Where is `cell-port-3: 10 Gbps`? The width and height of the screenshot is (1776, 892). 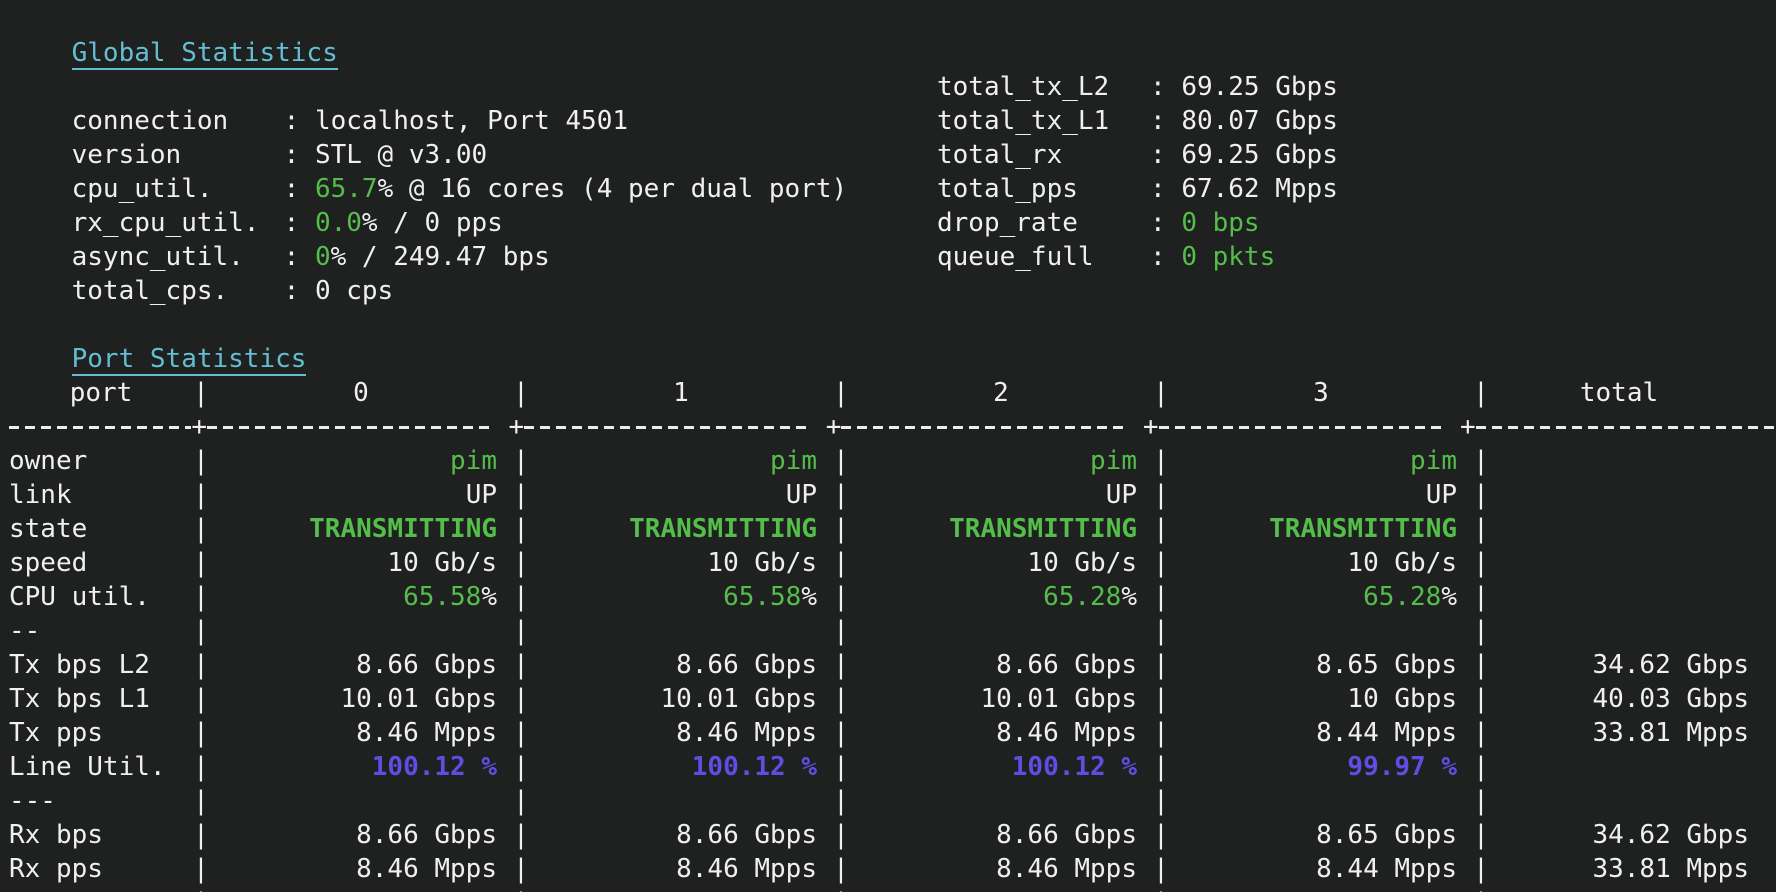 cell-port-3: 10 Gbps is located at coordinates (1402, 699).